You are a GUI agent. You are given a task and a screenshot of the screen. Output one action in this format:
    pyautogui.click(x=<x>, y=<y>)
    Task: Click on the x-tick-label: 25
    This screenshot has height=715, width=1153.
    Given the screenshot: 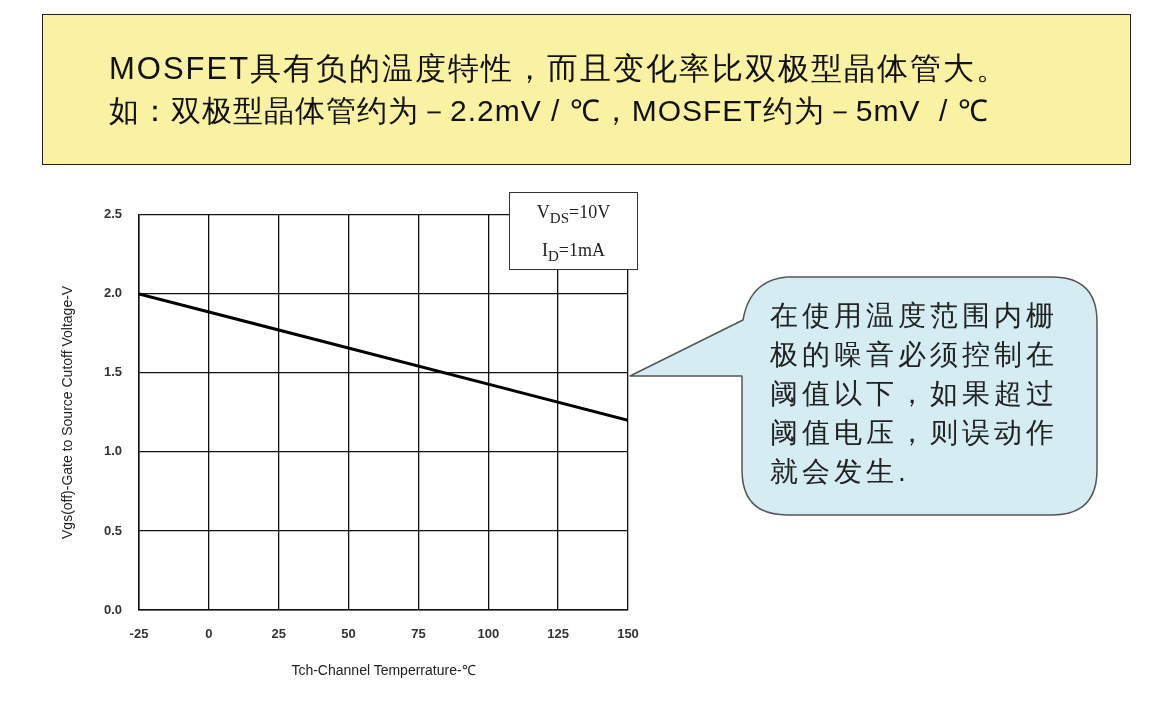 What is the action you would take?
    pyautogui.click(x=278, y=634)
    